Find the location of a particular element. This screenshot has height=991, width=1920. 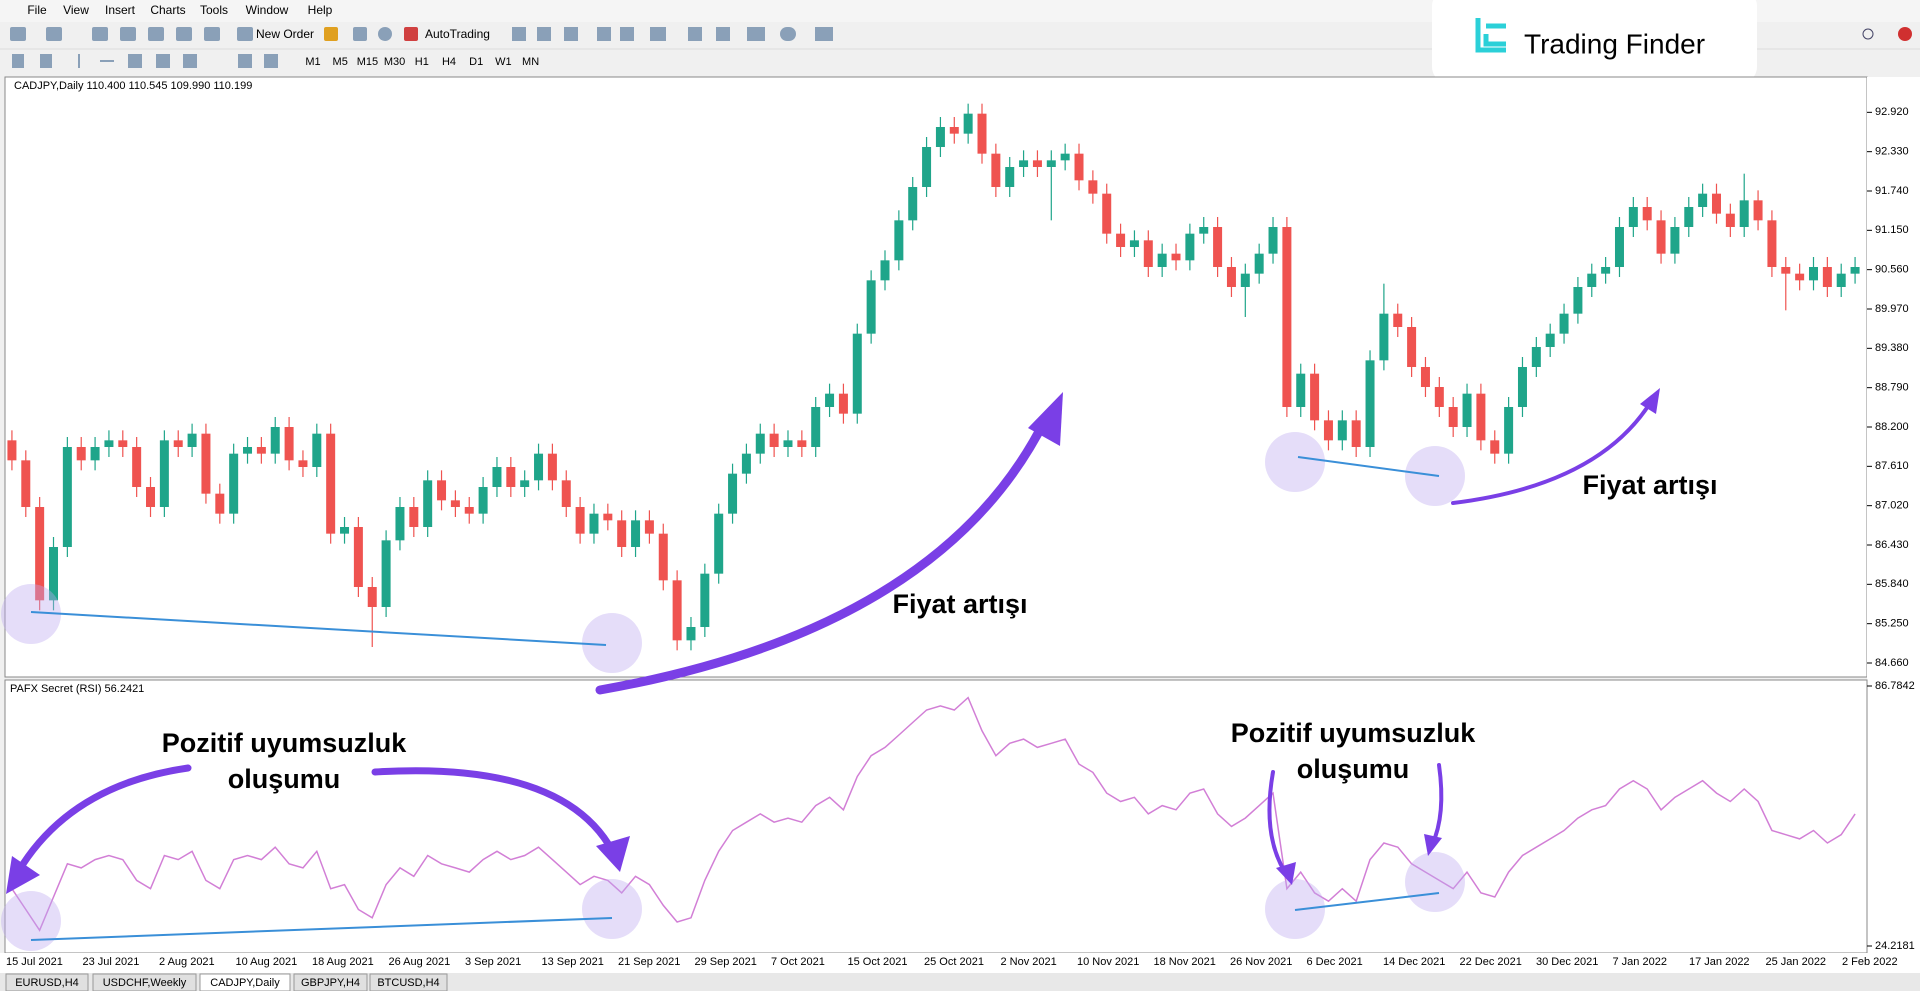

x-tick-label: 18 Nov 2021 is located at coordinates (1185, 962).